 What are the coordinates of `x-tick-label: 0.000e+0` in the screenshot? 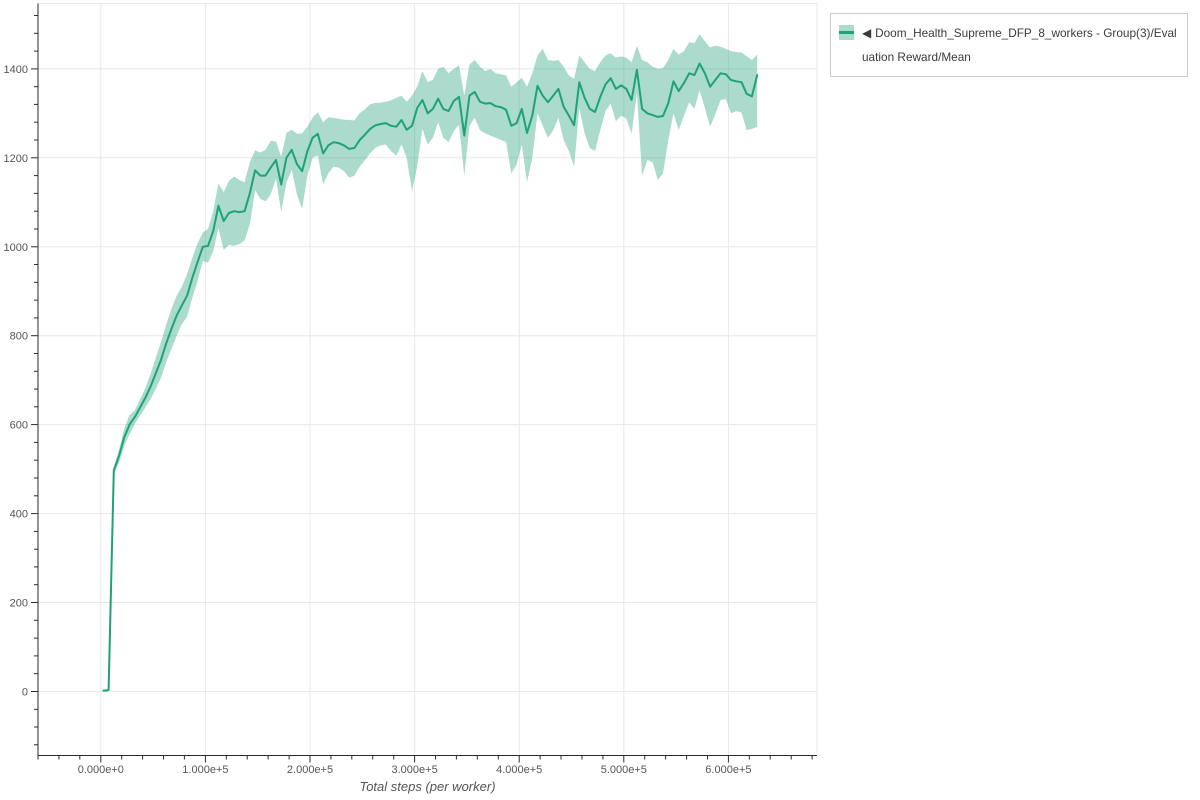 It's located at (101, 770).